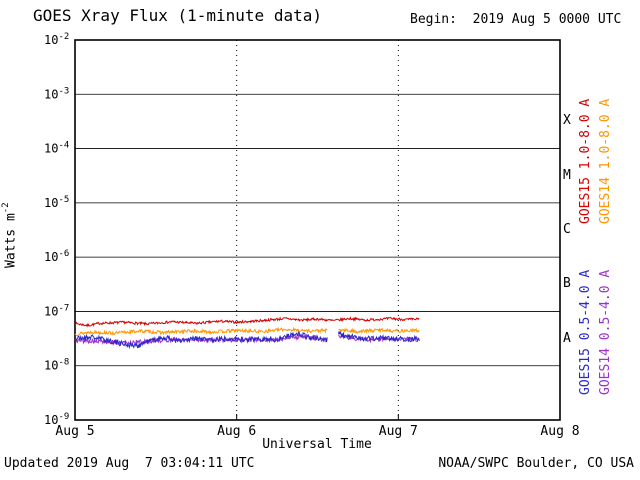  What do you see at coordinates (56, 148) in the screenshot?
I see `y-tick-label: 10-4` at bounding box center [56, 148].